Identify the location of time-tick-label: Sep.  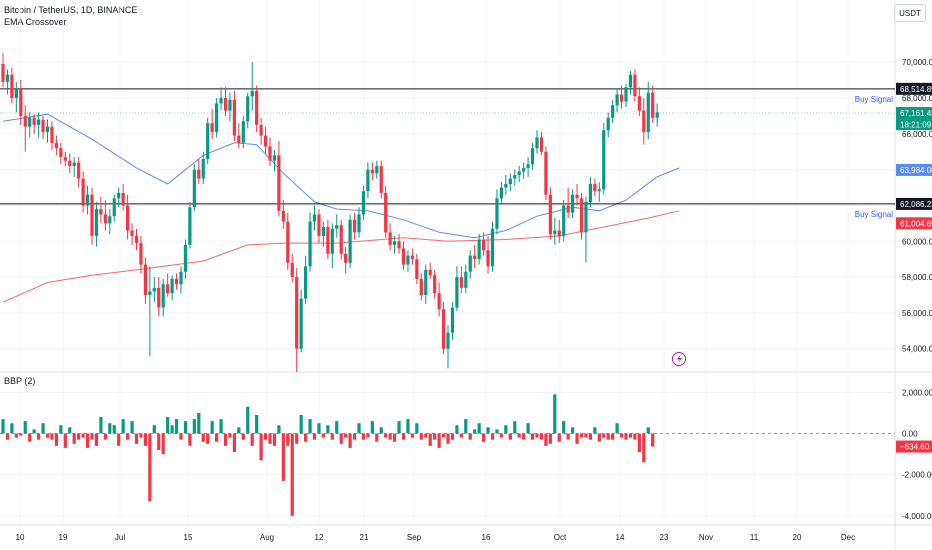
(414, 537).